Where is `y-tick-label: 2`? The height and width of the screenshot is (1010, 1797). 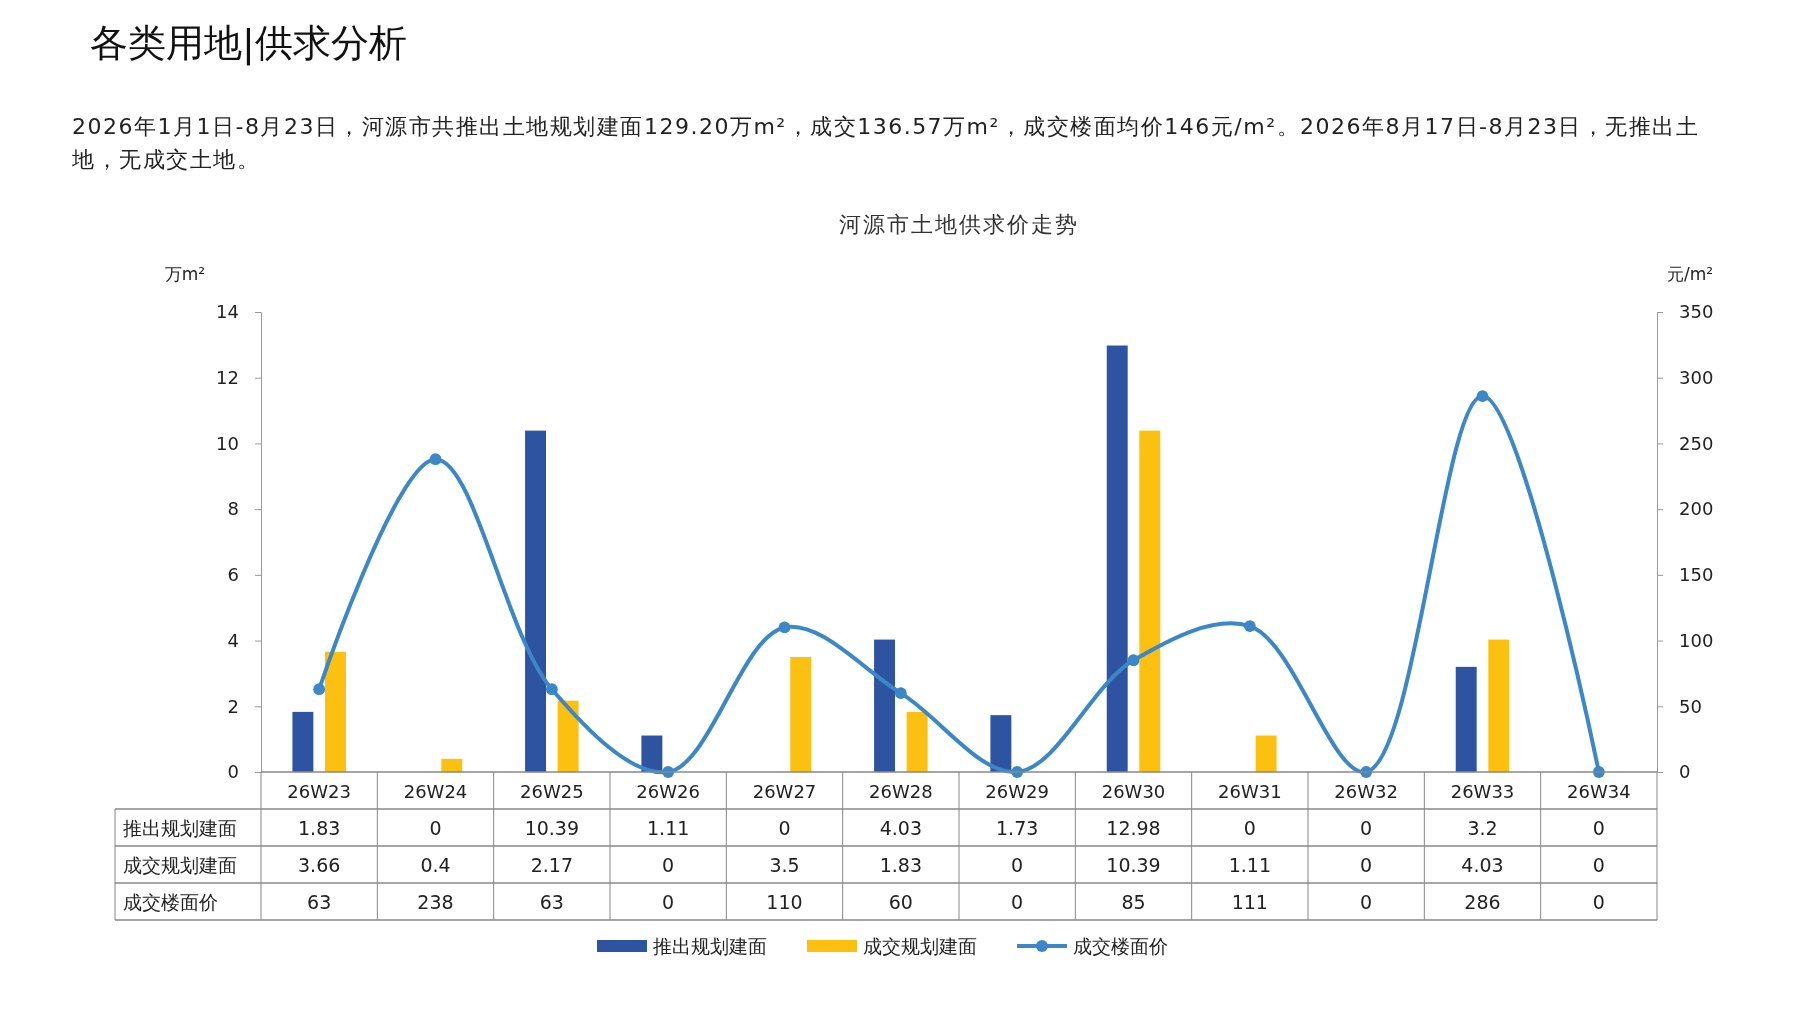
y-tick-label: 2 is located at coordinates (233, 706).